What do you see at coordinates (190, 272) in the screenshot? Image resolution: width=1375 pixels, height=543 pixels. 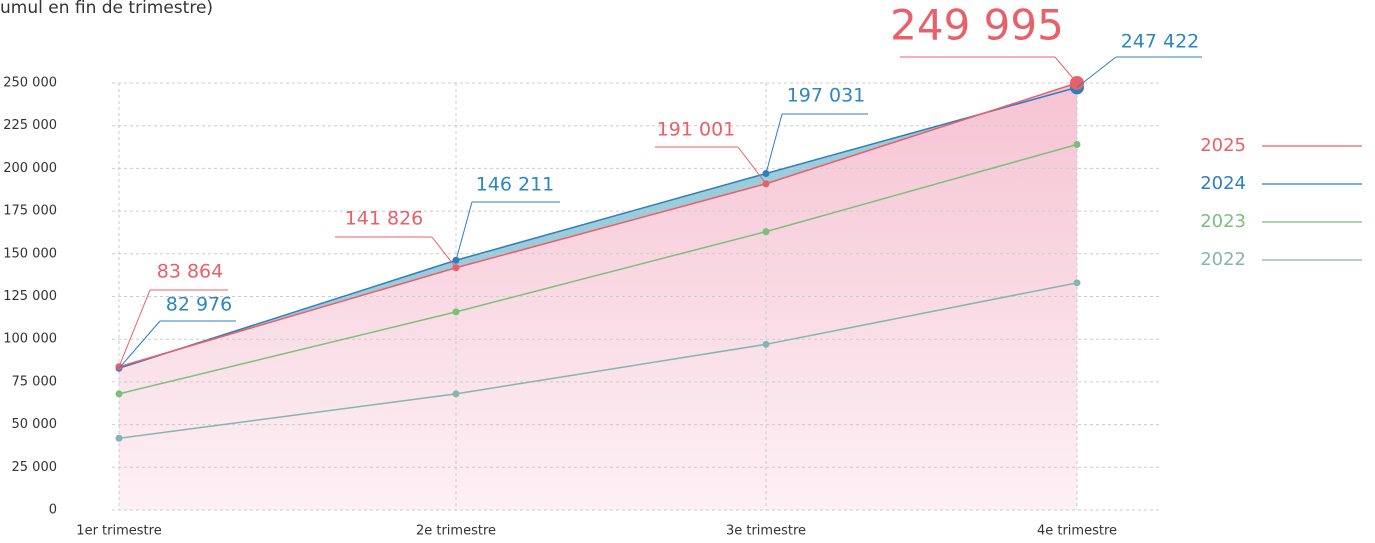 I see `data-label: 83 864` at bounding box center [190, 272].